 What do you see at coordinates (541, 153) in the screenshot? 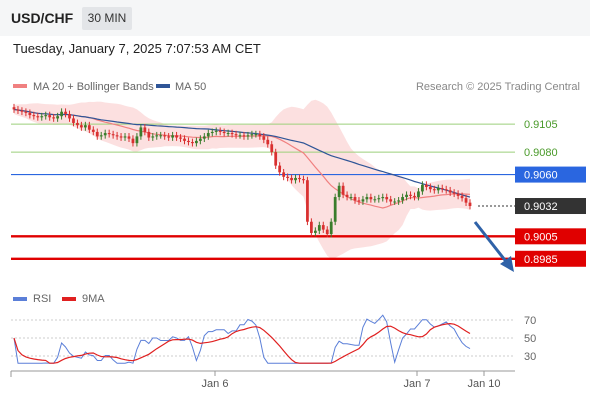
I see `level-label-1: 0.9080` at bounding box center [541, 153].